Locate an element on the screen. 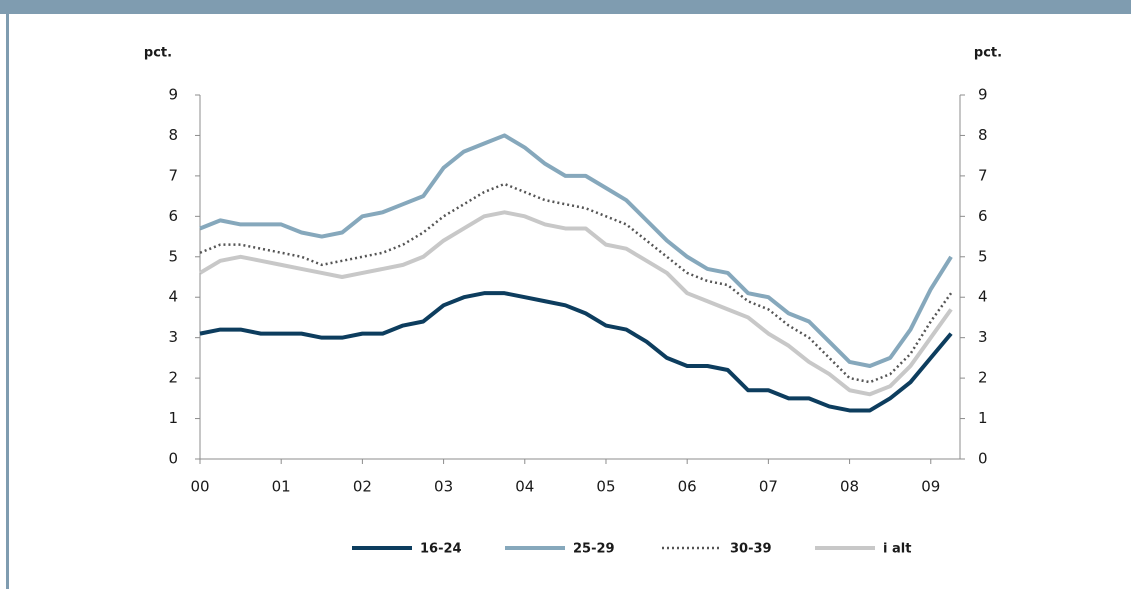 The image size is (1131, 589). y-axis-label: pct. is located at coordinates (158, 53).